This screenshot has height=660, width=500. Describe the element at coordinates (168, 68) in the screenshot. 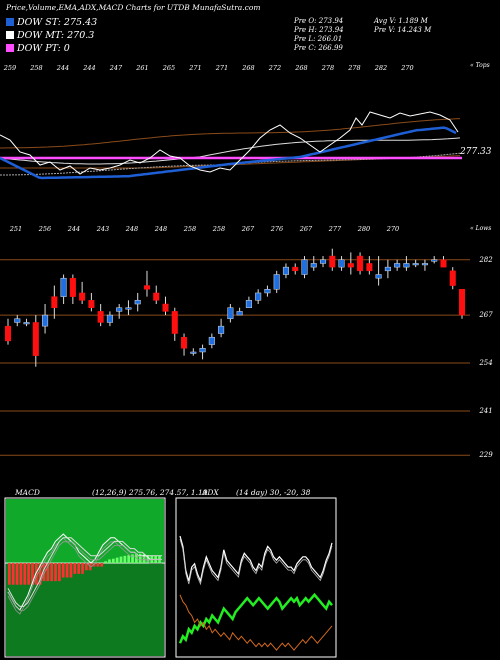

I see `ema-top-label: 265` at that location.